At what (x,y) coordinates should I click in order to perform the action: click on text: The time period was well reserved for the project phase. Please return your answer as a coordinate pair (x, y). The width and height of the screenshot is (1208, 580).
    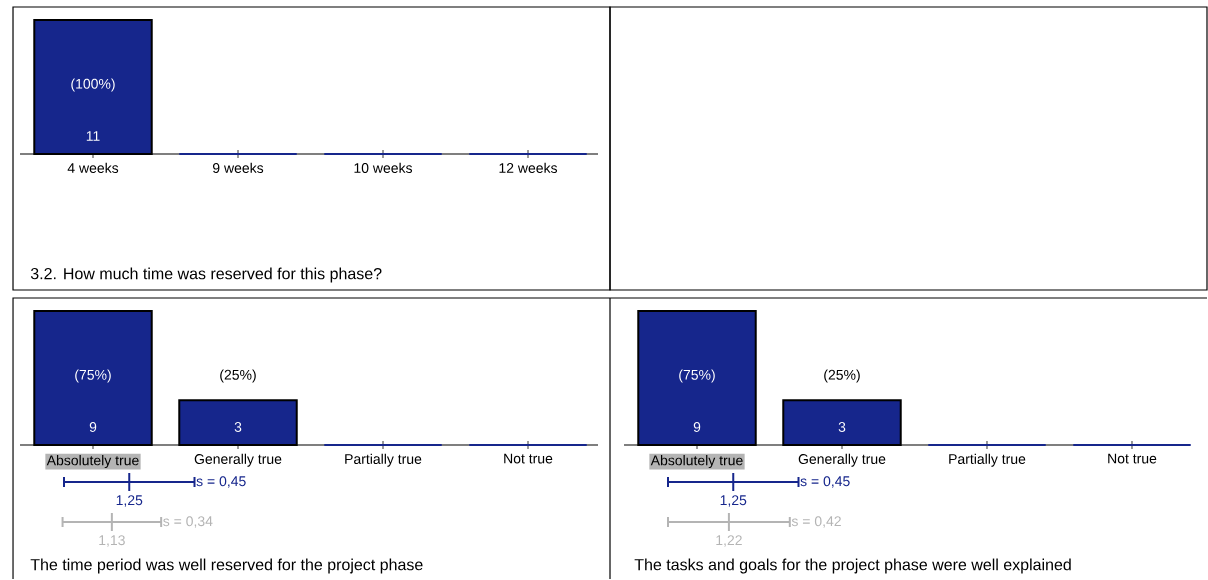
    Looking at the image, I should click on (226, 566).